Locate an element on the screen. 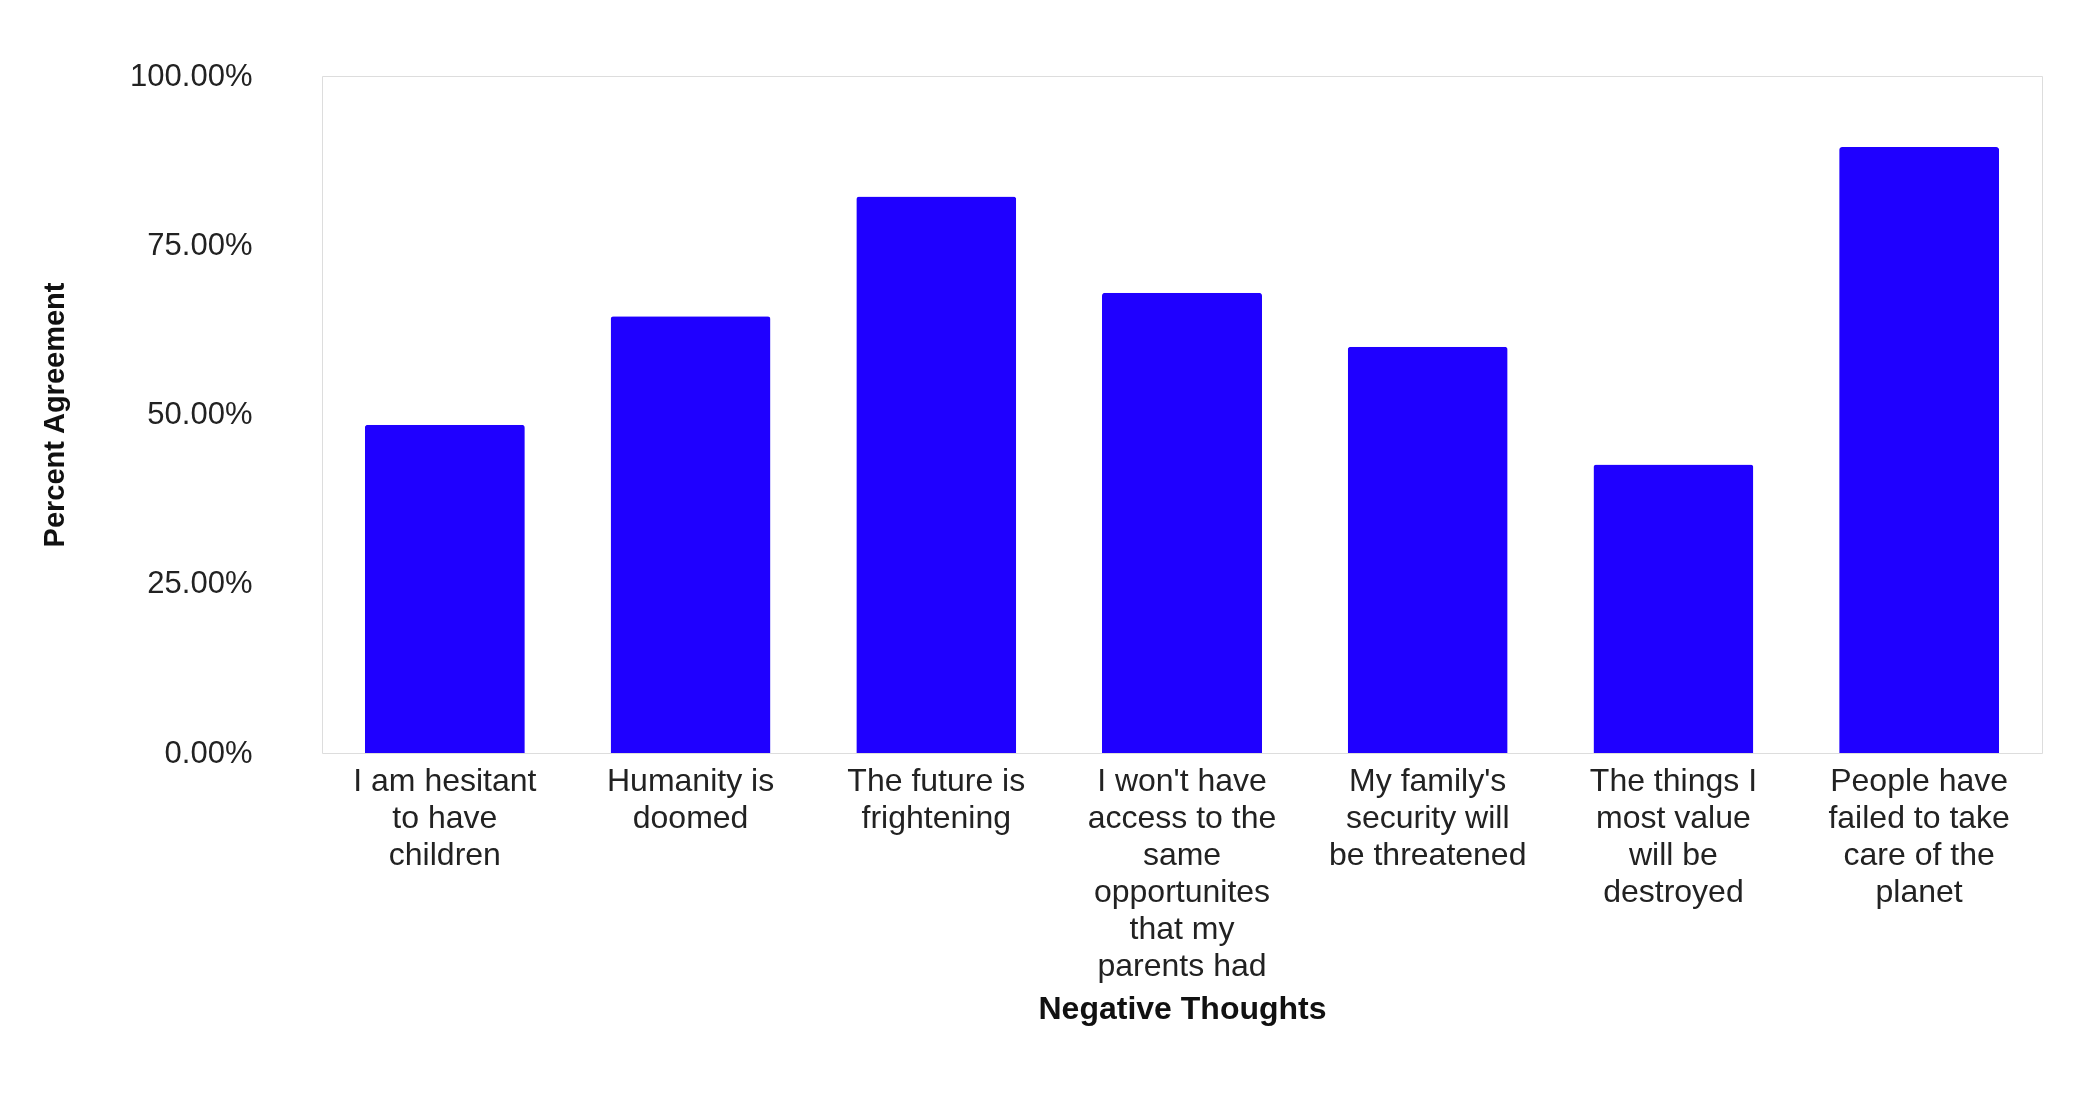 The width and height of the screenshot is (2094, 1107). x-tick-label: People have failed to take care of the planet is located at coordinates (1919, 835).